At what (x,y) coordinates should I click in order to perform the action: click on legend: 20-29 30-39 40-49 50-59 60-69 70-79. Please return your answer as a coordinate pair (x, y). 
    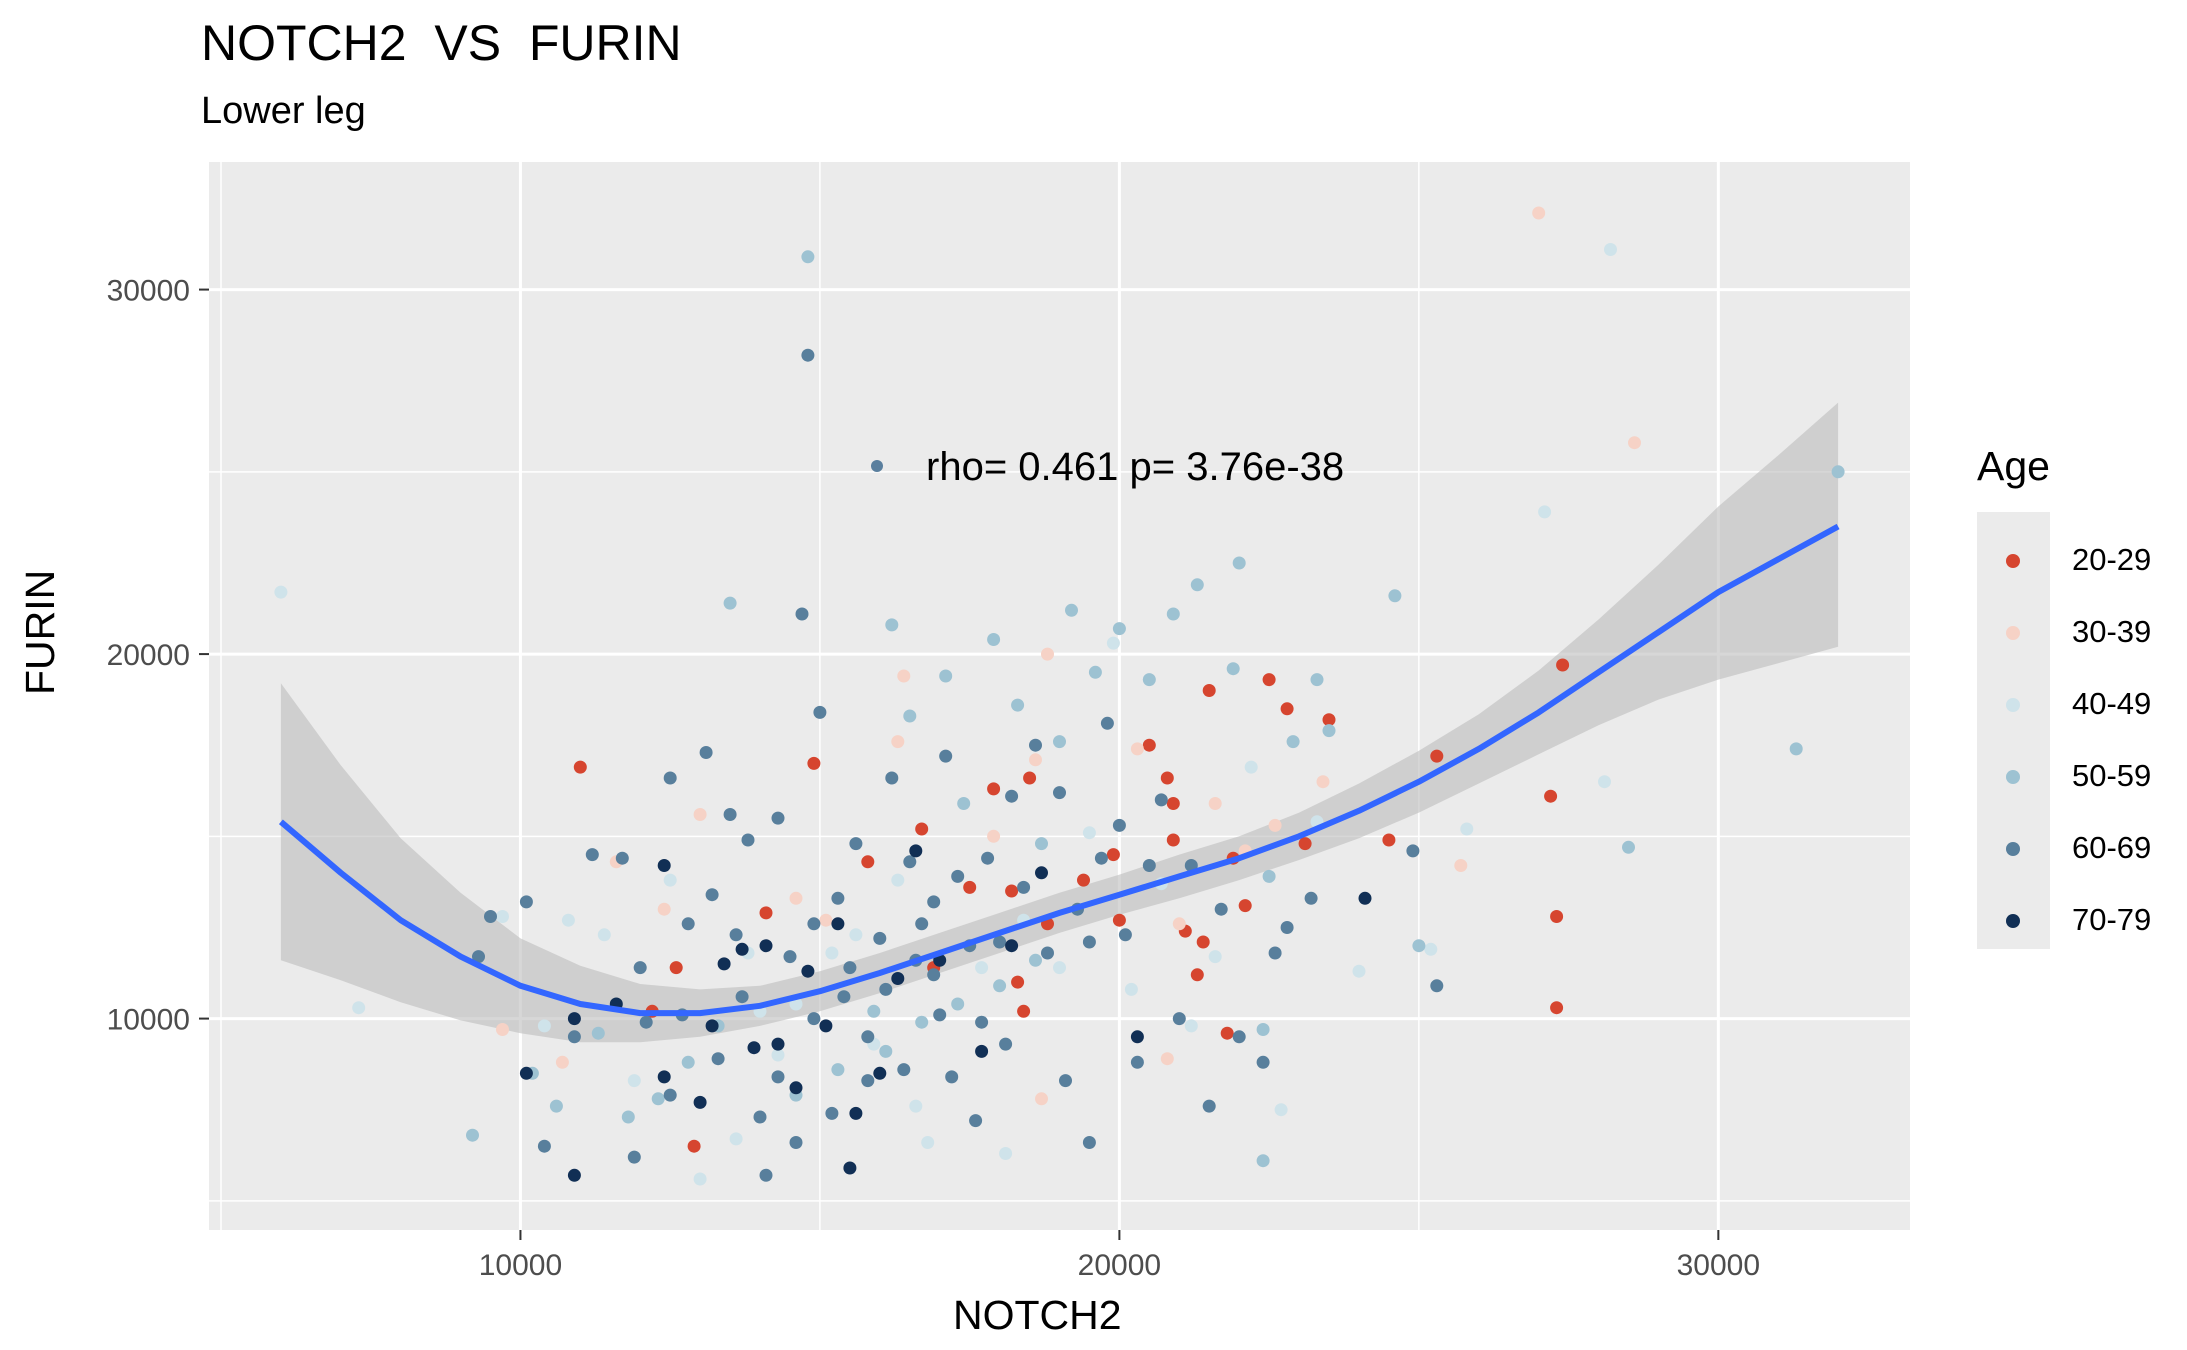
    Looking at the image, I should click on (2064, 730).